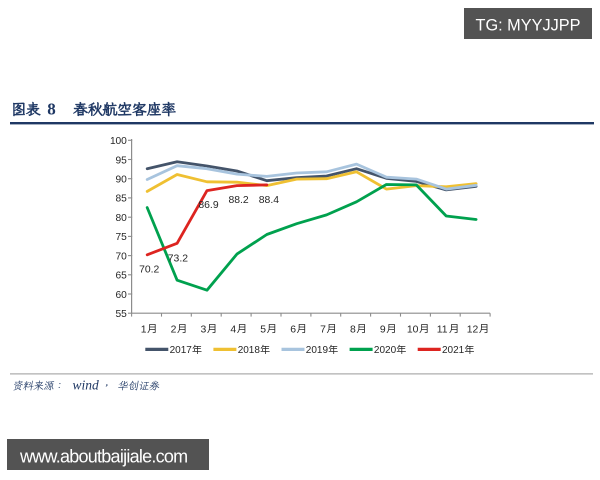  I want to click on svg-text: 70, so click(122, 256).